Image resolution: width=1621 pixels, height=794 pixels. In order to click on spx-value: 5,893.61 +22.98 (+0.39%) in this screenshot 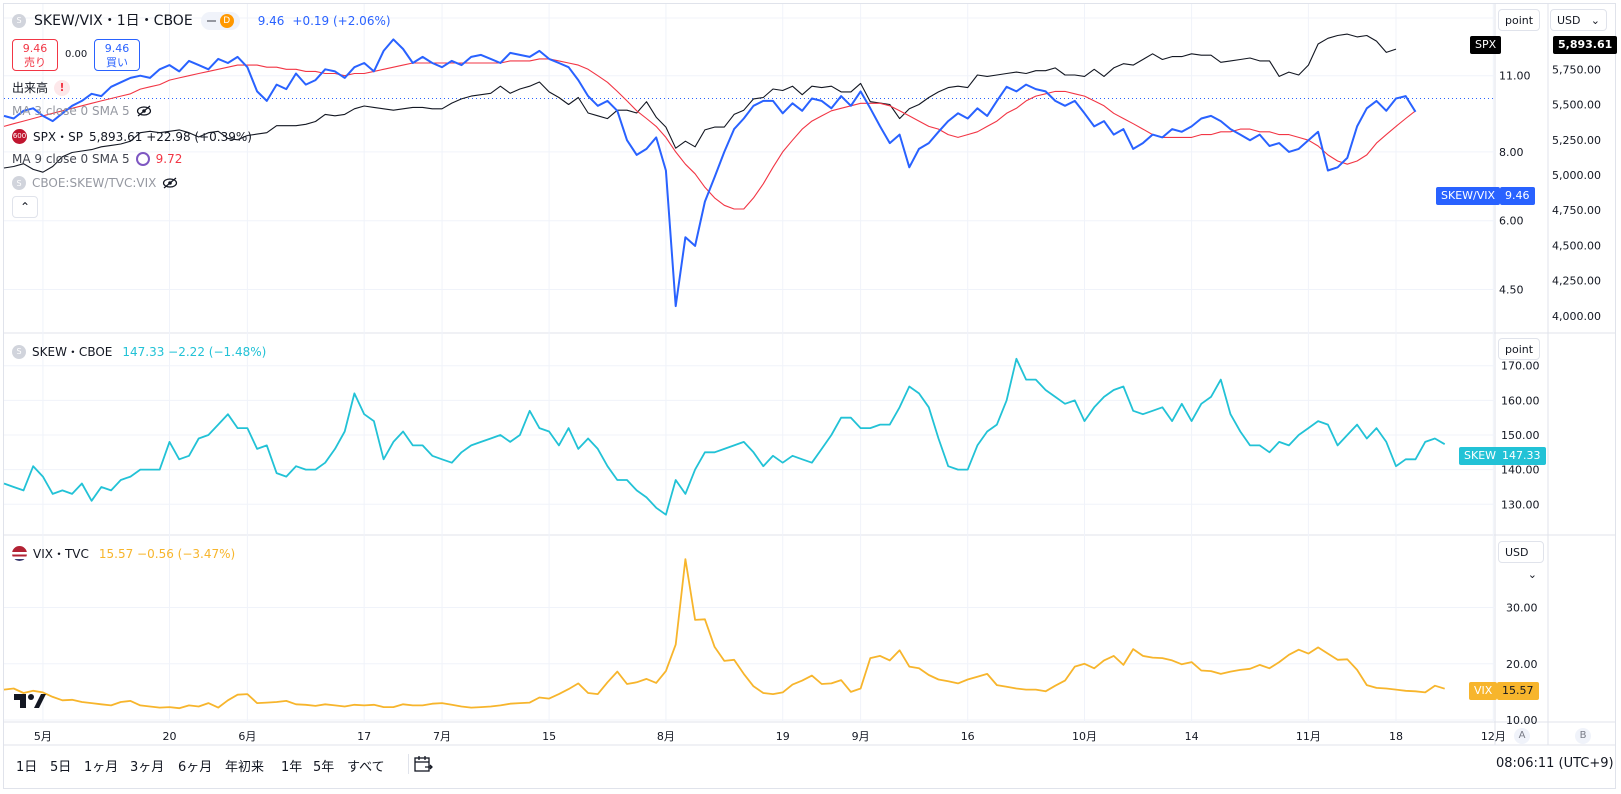, I will do `click(170, 136)`.